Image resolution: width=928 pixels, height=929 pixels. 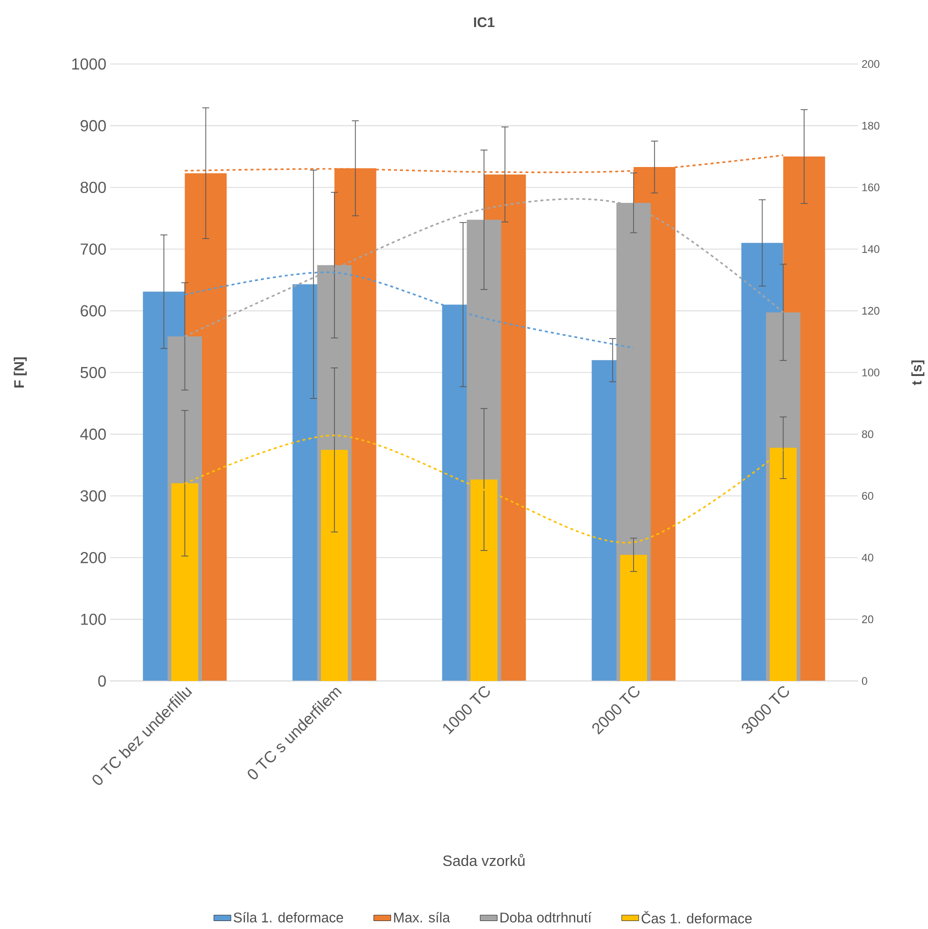 What do you see at coordinates (20, 372) in the screenshot?
I see `y-axis-title: F [N]` at bounding box center [20, 372].